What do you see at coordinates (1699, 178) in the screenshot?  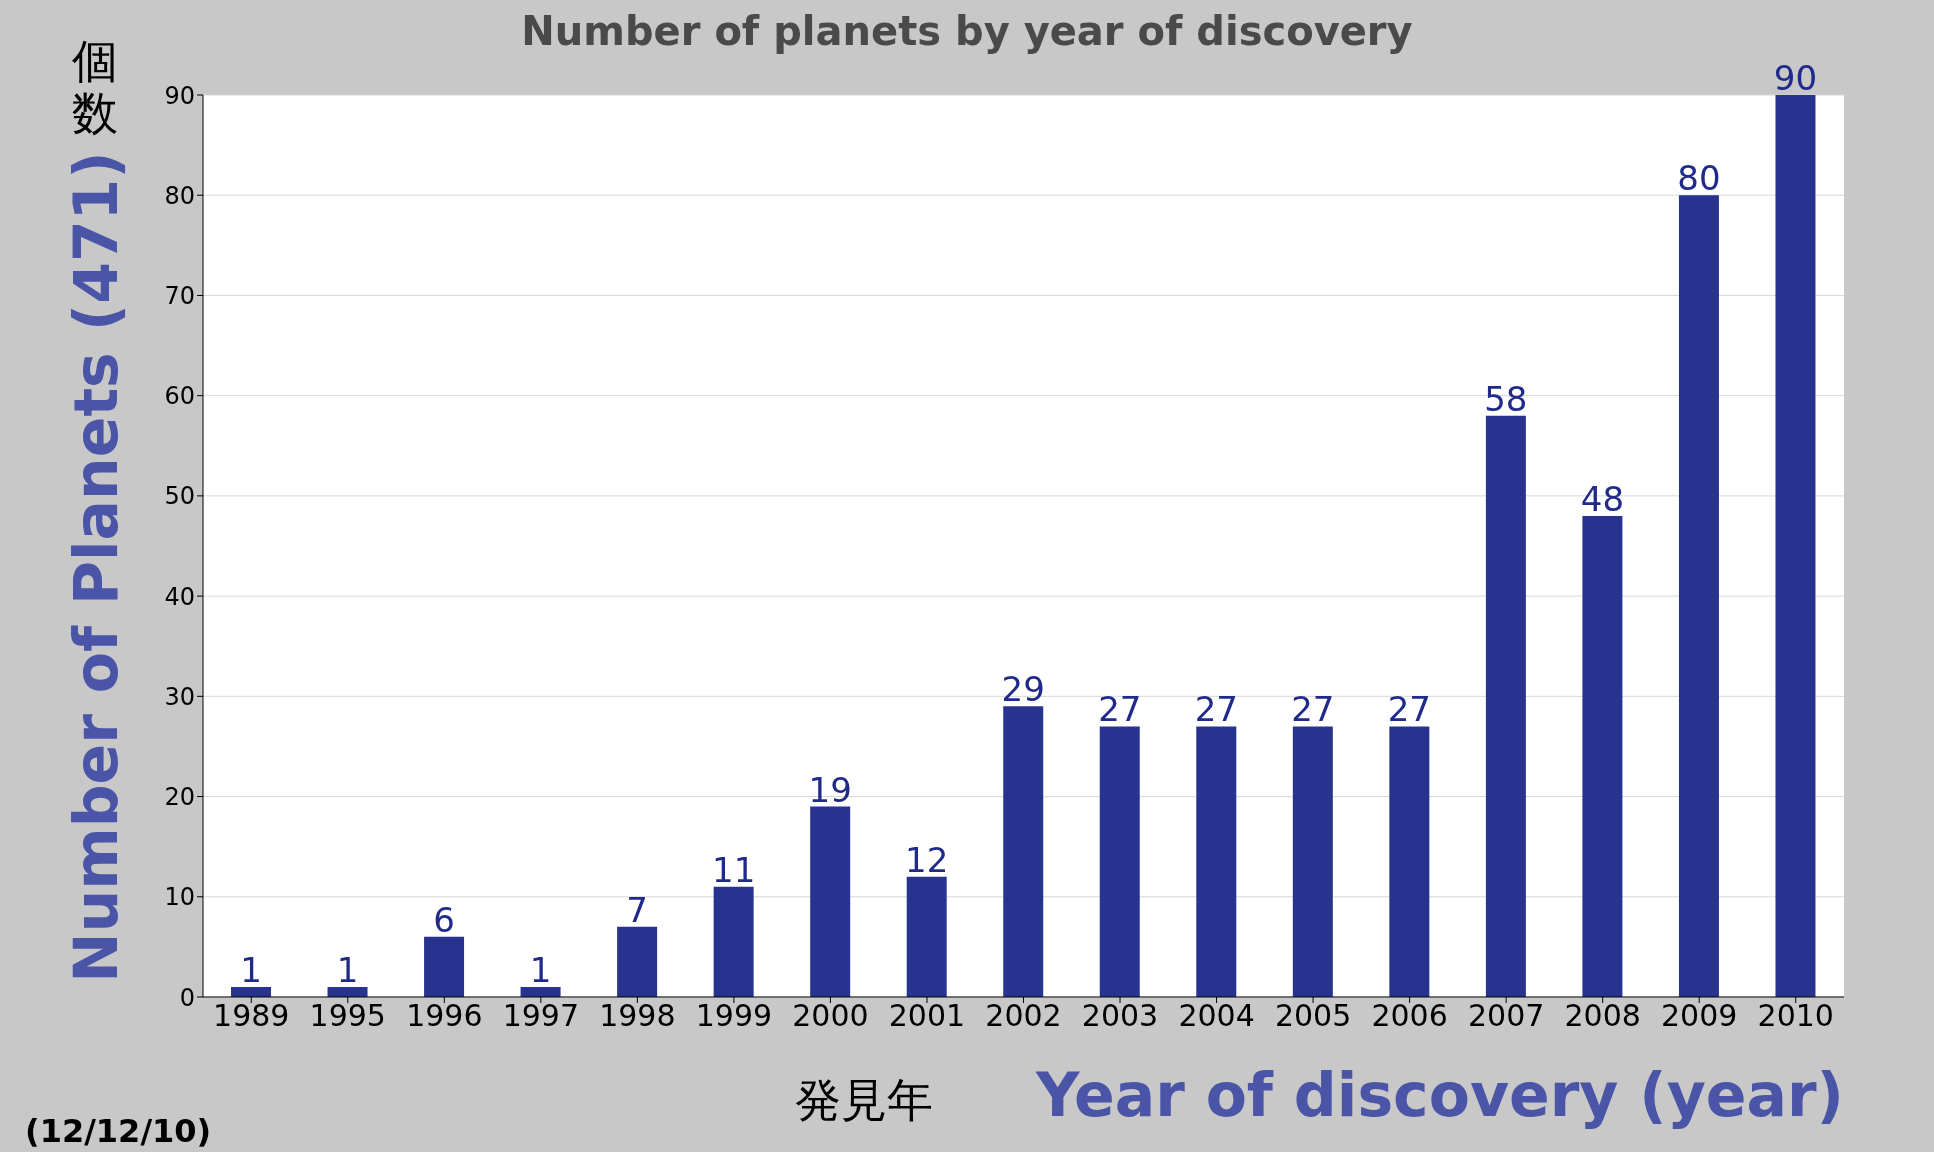 I see `data-label: 80` at bounding box center [1699, 178].